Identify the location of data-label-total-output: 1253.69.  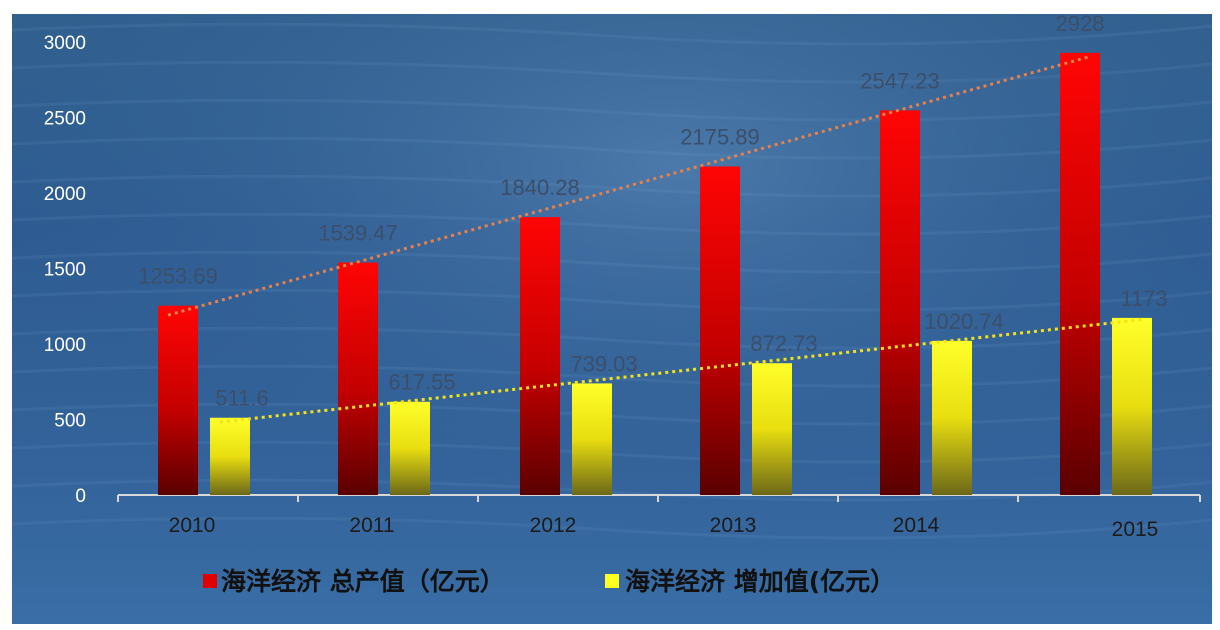
(178, 276).